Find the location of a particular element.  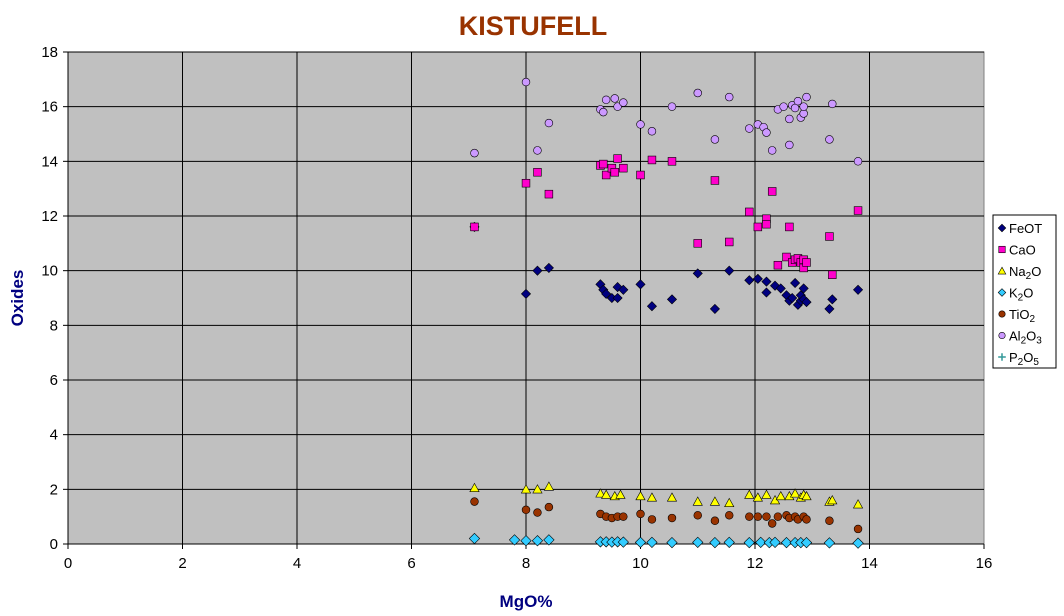

x-tick-label: 10 is located at coordinates (640, 563).